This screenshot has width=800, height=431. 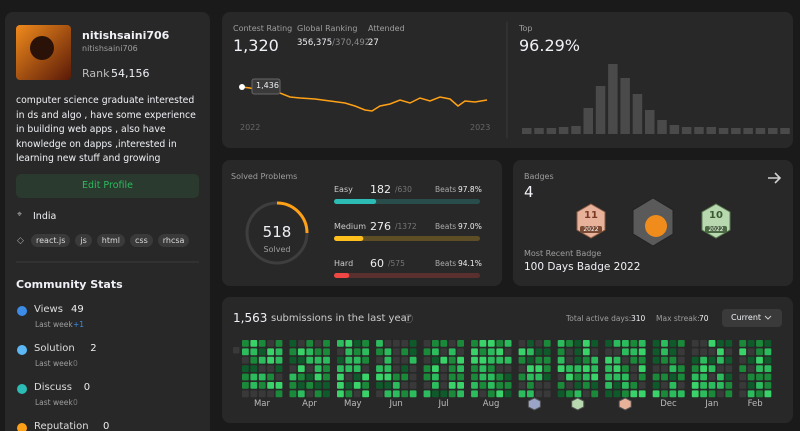 I want to click on username: nitishsaini706, so click(x=110, y=48).